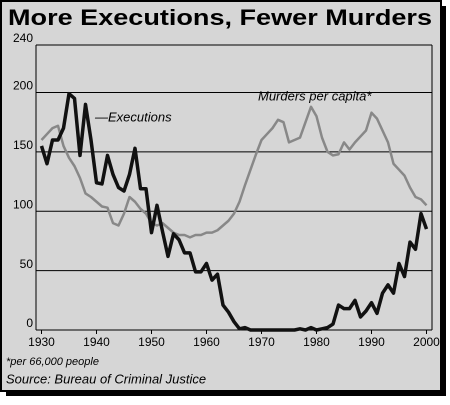  I want to click on x-tick-label: 1990, so click(371, 342).